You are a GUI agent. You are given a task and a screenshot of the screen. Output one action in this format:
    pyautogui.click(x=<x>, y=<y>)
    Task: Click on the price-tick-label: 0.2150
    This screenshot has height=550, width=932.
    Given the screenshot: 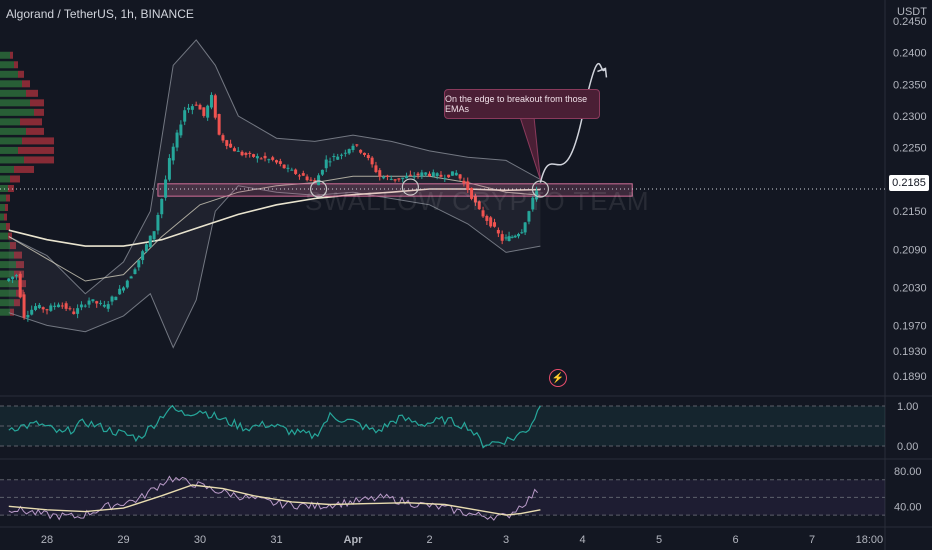 What is the action you would take?
    pyautogui.click(x=910, y=212)
    